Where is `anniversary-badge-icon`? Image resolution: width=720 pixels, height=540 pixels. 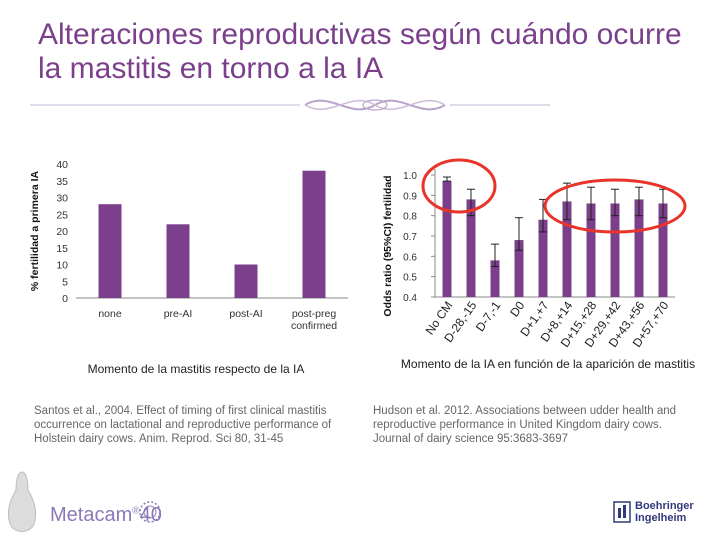
anniversary-badge-icon is located at coordinates (150, 512).